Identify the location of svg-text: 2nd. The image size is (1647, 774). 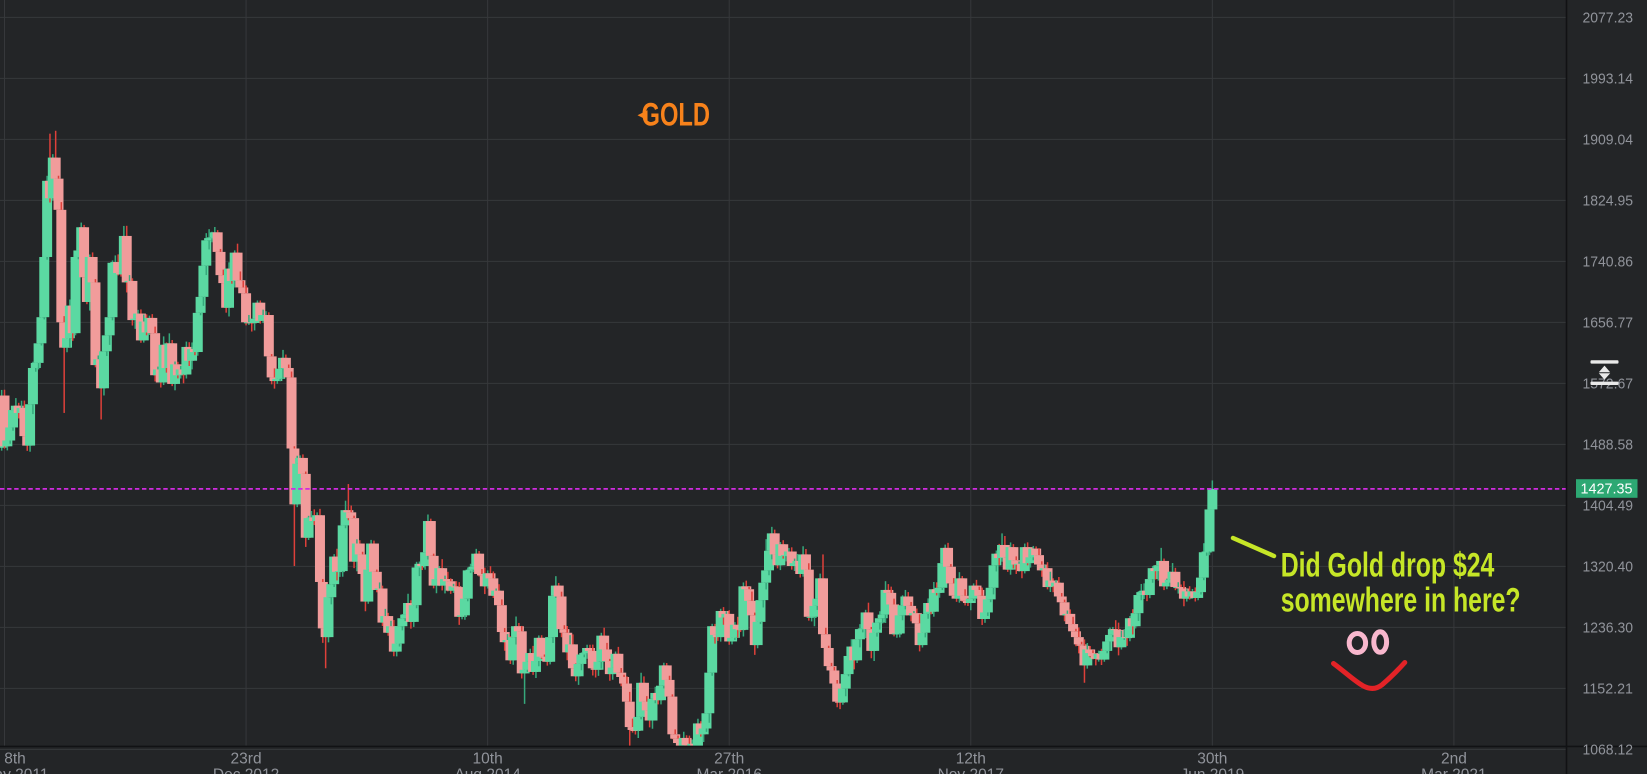
(1454, 759).